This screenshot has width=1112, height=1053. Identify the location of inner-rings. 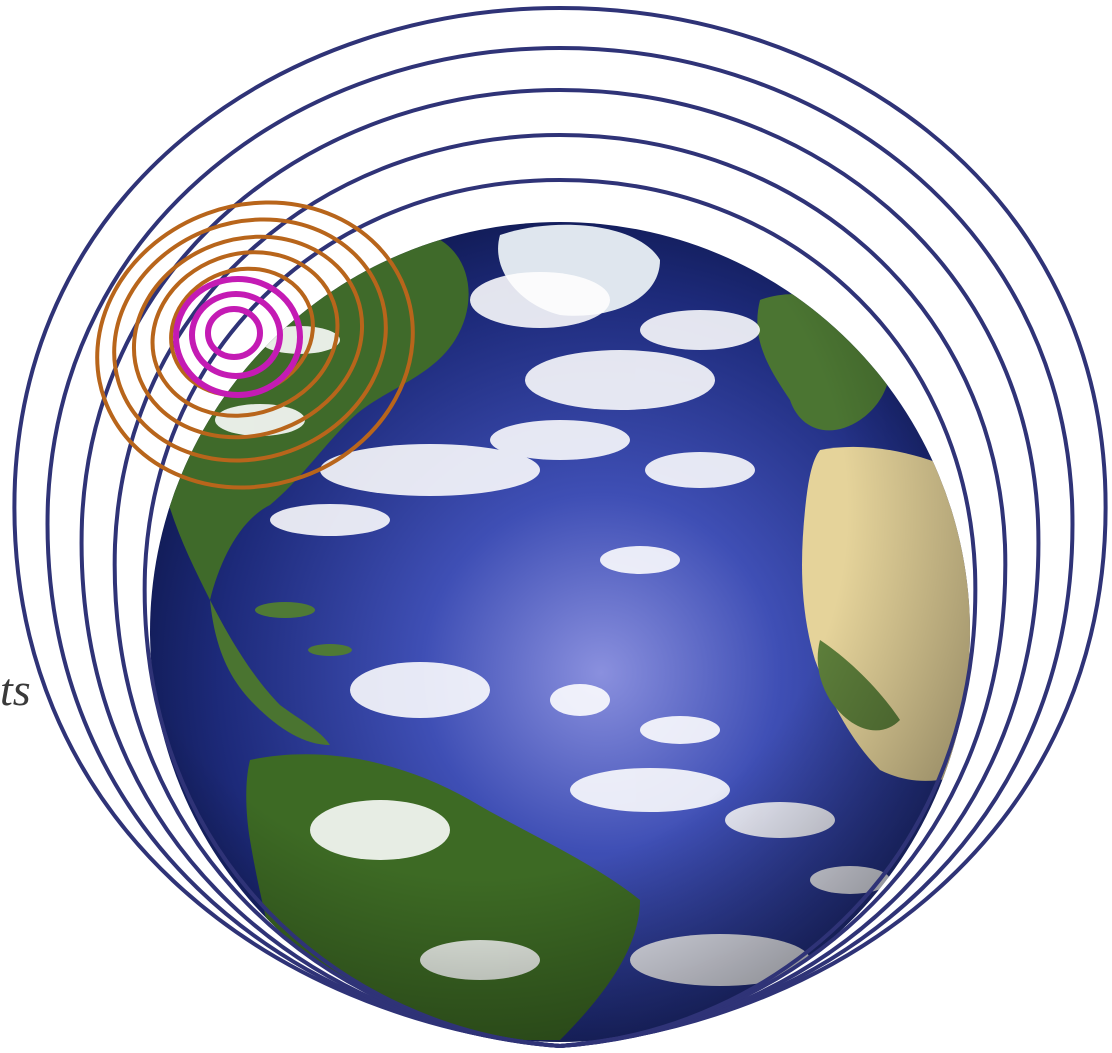
(238, 337).